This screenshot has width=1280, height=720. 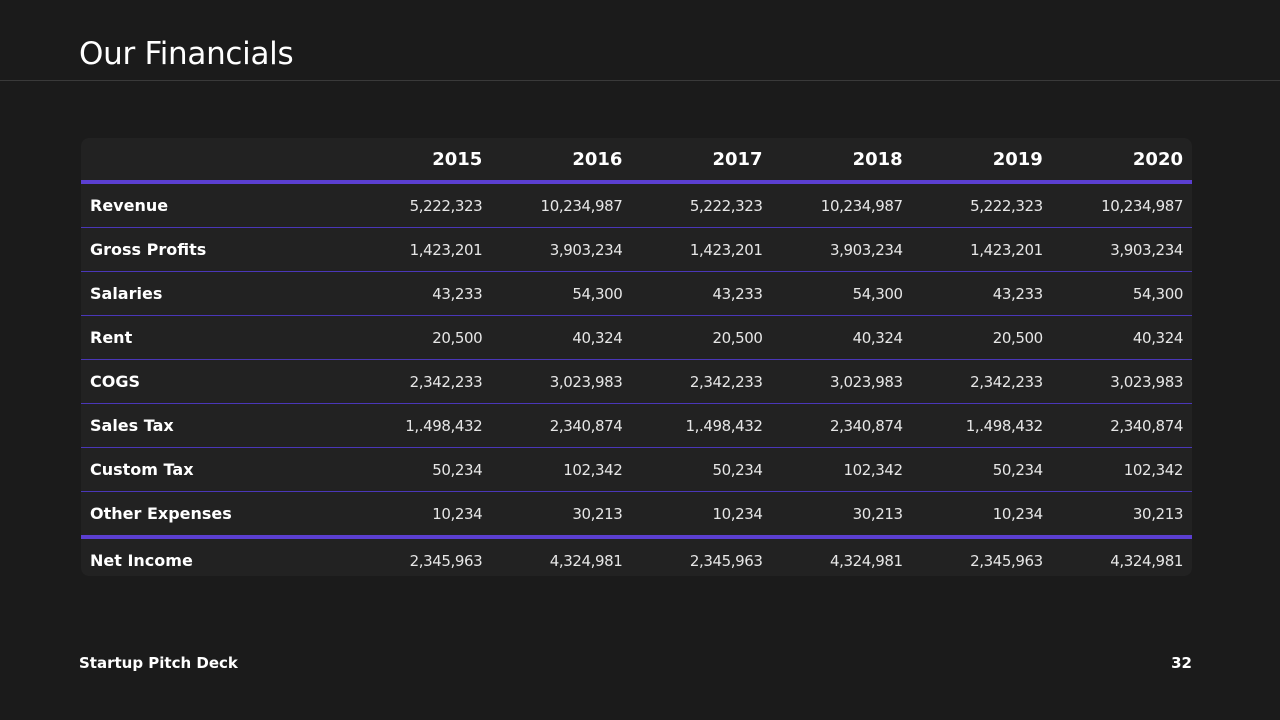 I want to click on row-label: Gross Profits, so click(x=216, y=249).